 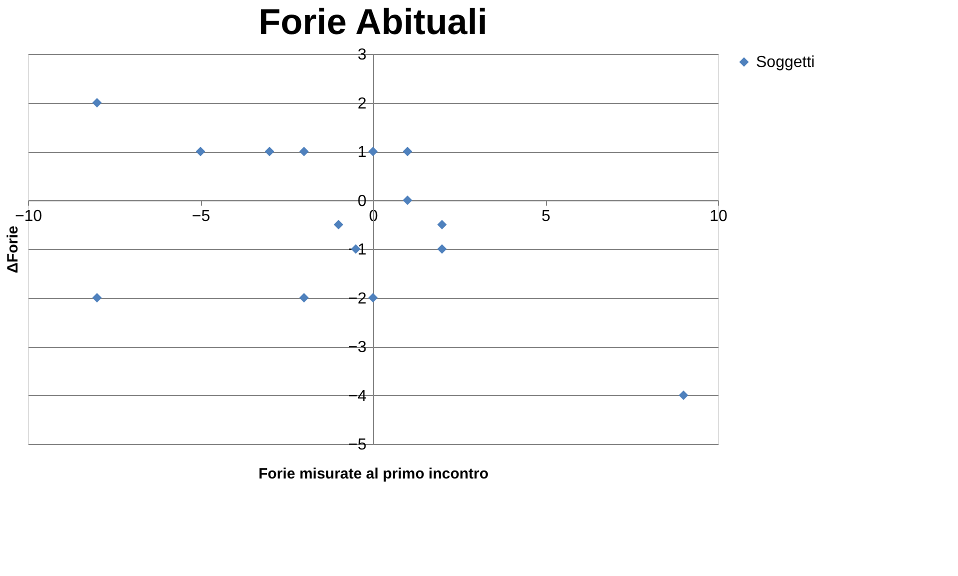 What do you see at coordinates (373, 21) in the screenshot?
I see `chart-title: Forie Abituali` at bounding box center [373, 21].